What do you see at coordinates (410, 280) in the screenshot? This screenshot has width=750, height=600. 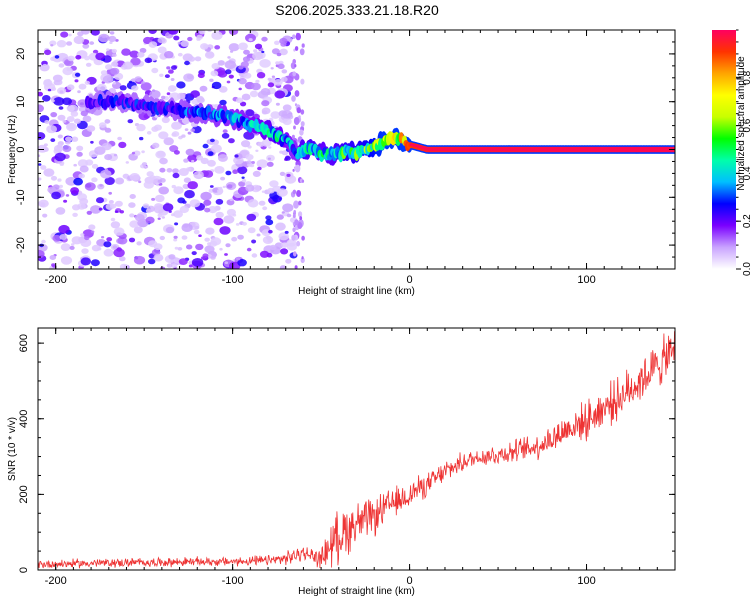 I see `x-tick-label: 0` at bounding box center [410, 280].